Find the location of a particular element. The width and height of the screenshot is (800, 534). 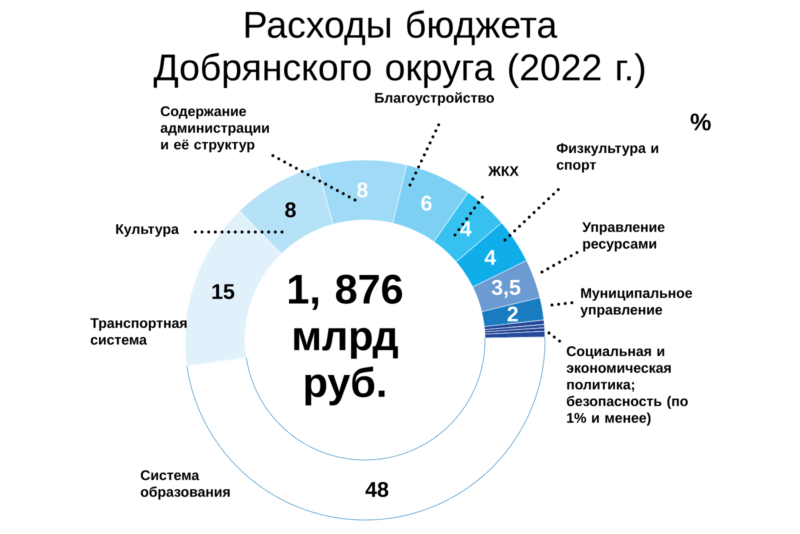

slice-label: Управление ресурсами is located at coordinates (623, 237).